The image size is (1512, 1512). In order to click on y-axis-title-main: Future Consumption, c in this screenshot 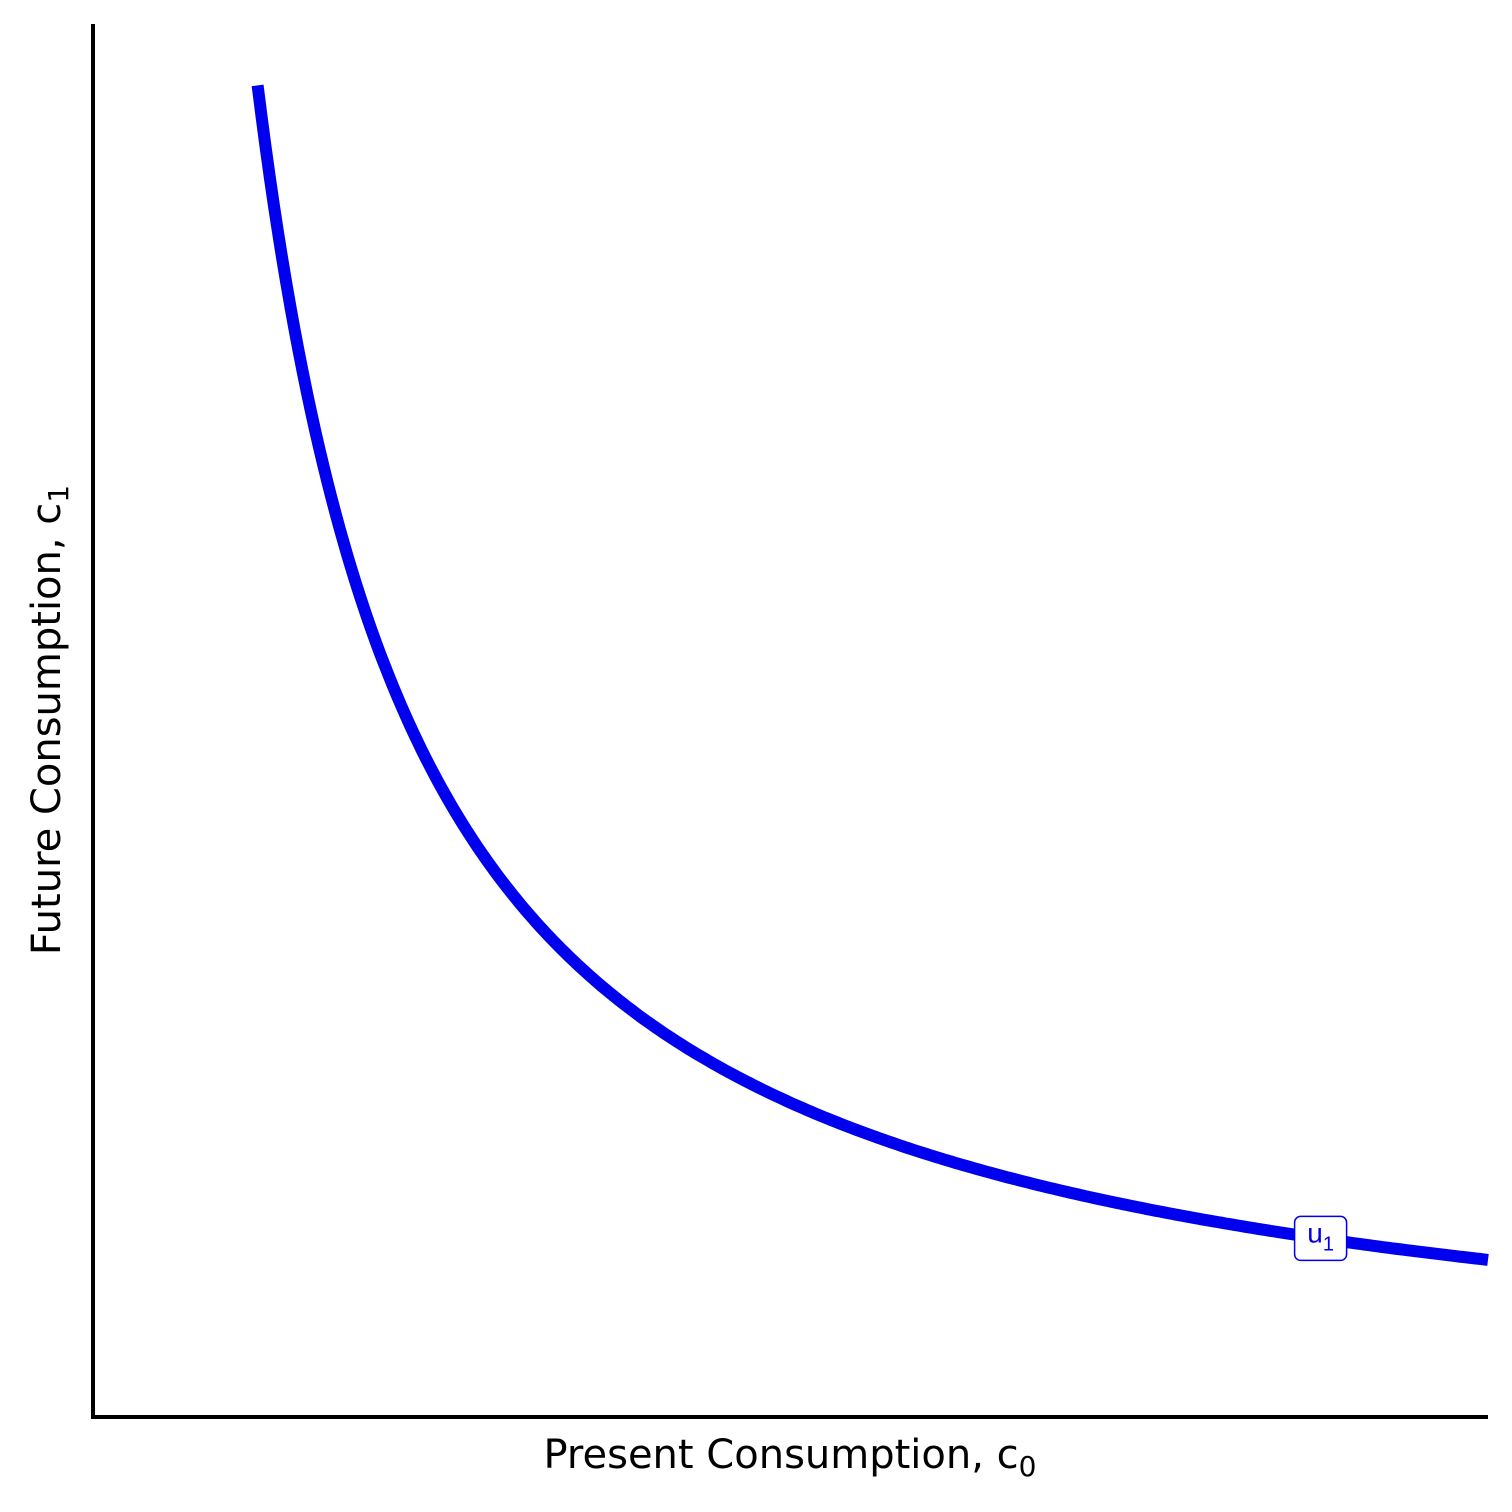, I will do `click(47, 729)`.